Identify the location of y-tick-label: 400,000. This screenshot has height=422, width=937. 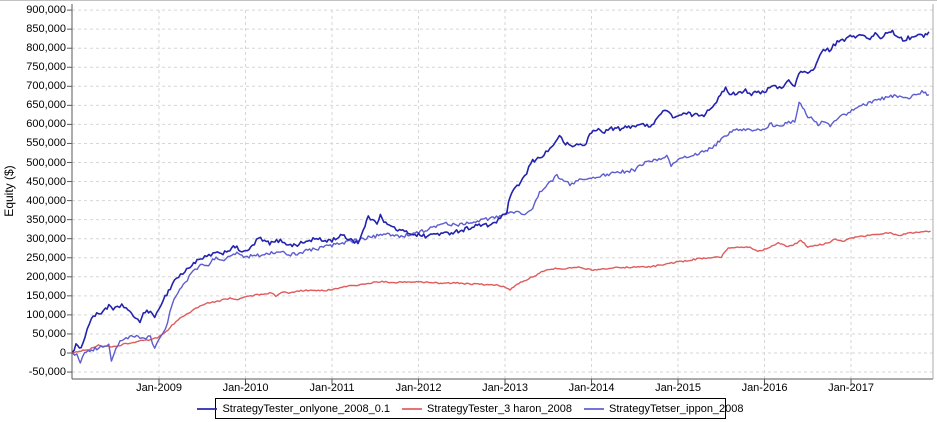
(46, 200).